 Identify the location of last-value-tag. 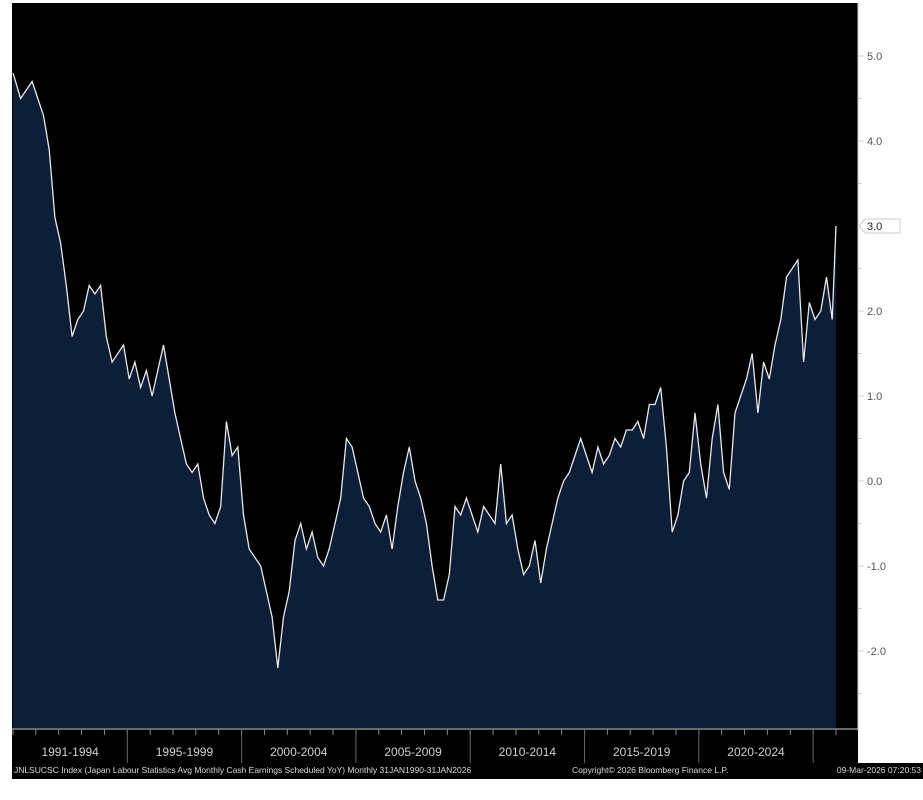
(879, 226).